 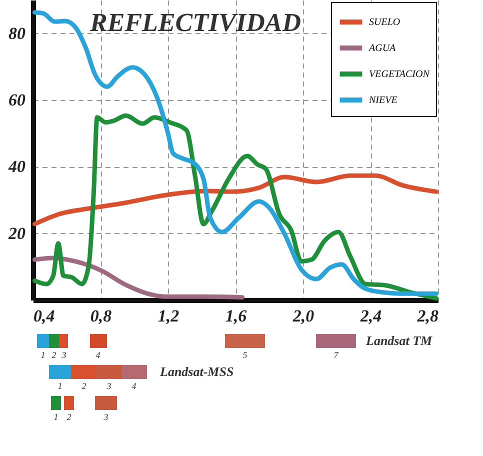 I want to click on text: 5, so click(x=245, y=355).